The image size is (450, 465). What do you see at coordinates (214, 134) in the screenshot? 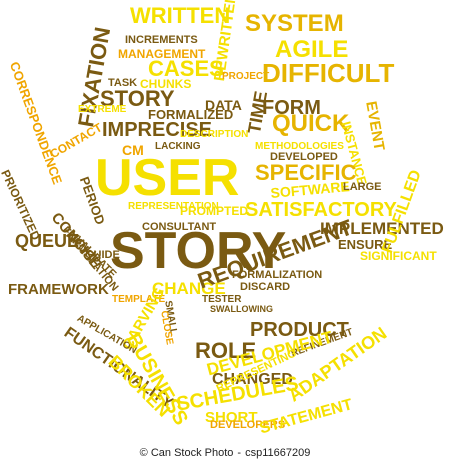
I see `cloud-word: DESCRIPTION` at bounding box center [214, 134].